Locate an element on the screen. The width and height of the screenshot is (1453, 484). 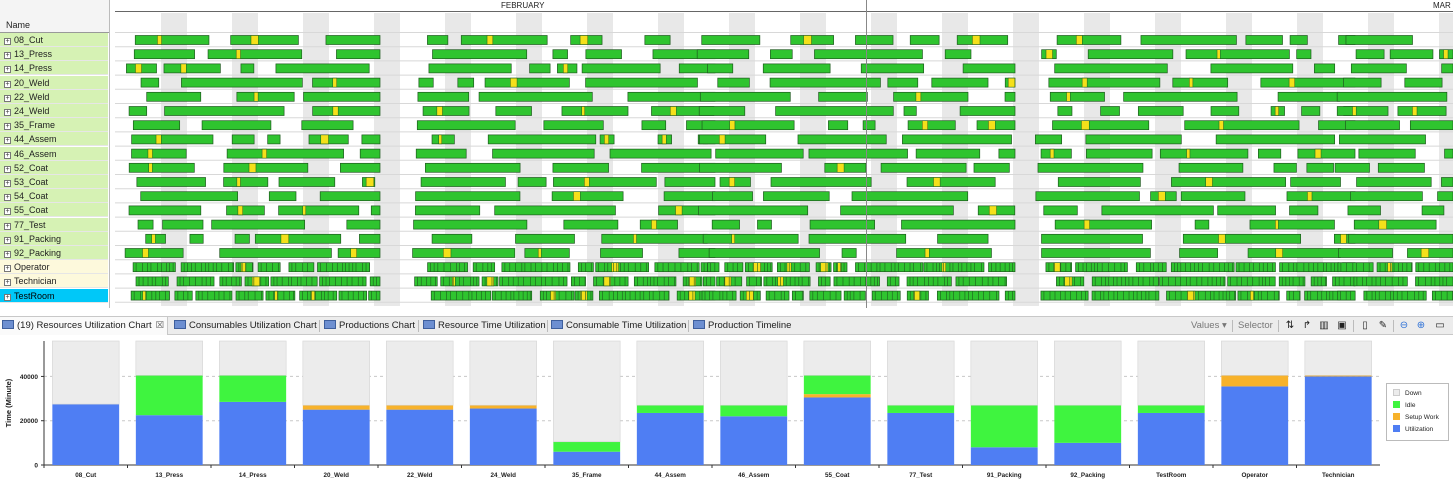
resource-row: +44_Assem is located at coordinates (54, 139).